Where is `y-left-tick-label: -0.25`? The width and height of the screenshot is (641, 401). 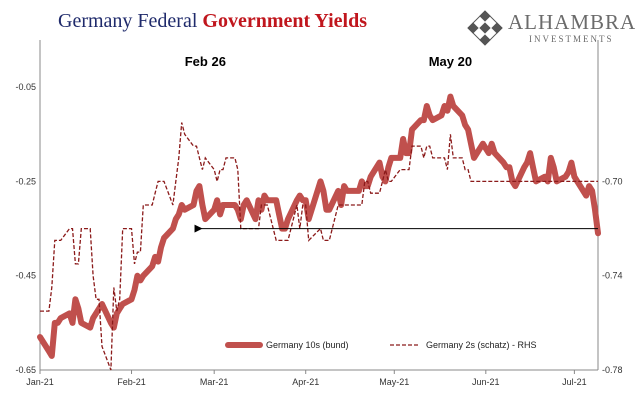 y-left-tick-label: -0.25 is located at coordinates (25, 181).